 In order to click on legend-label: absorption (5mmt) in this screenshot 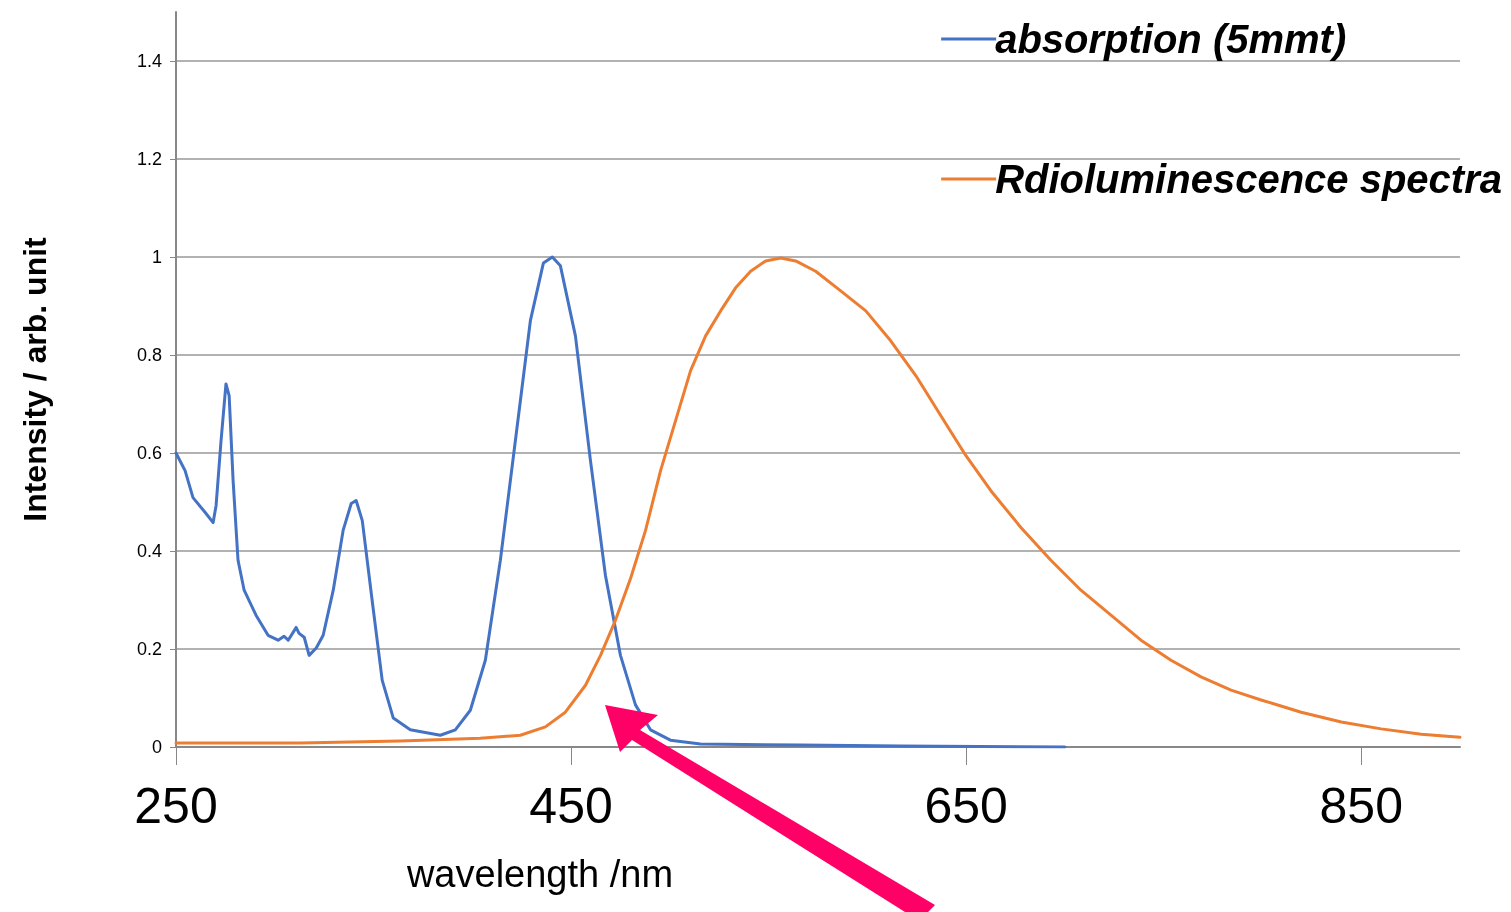, I will do `click(1171, 39)`.